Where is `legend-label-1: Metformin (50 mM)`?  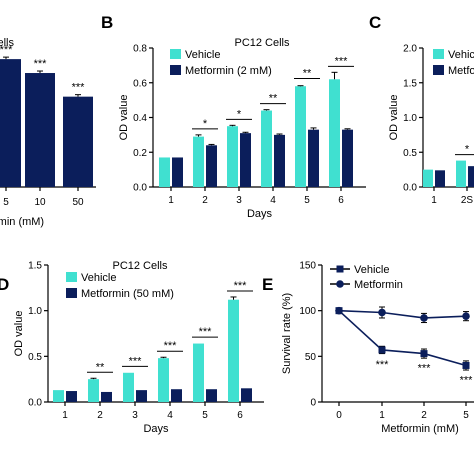
legend-label-1: Metformin (50 mM) is located at coordinates (127, 294).